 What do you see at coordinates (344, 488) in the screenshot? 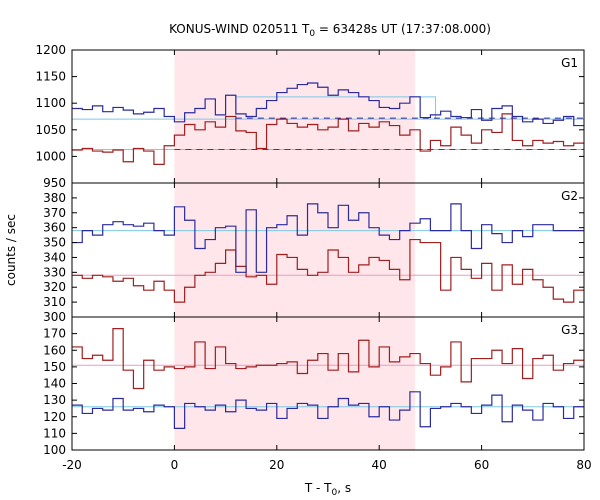
I see `x-axis-label-rest: , s` at bounding box center [344, 488].